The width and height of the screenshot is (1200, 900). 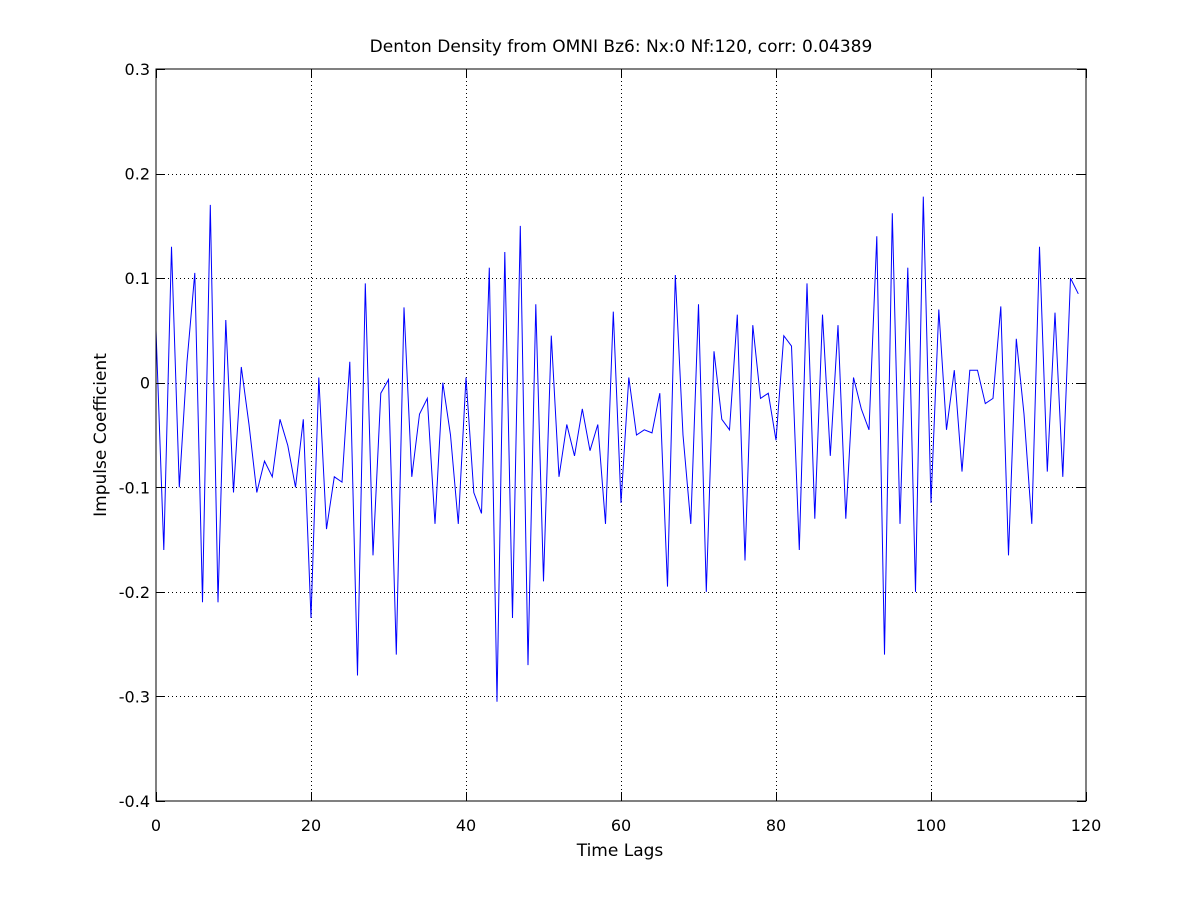 What do you see at coordinates (776, 825) in the screenshot?
I see `x-tick-label: 80` at bounding box center [776, 825].